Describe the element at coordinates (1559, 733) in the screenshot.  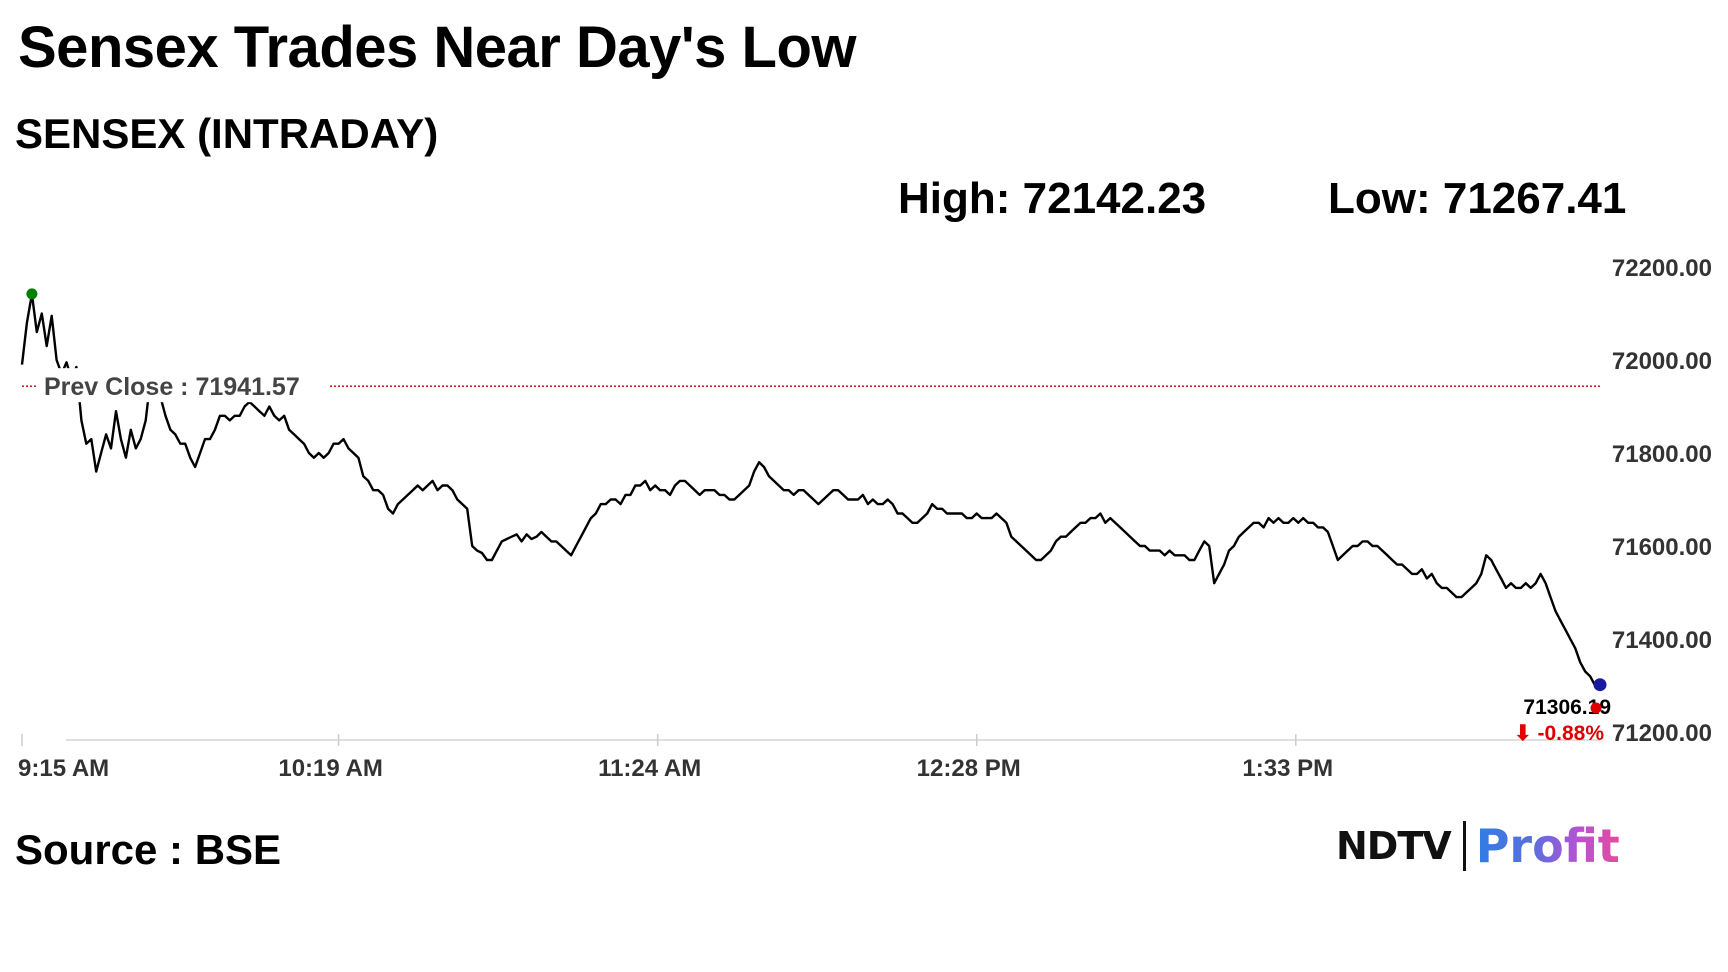
I see `change-percent-label: ⬇ -0.88%` at that location.